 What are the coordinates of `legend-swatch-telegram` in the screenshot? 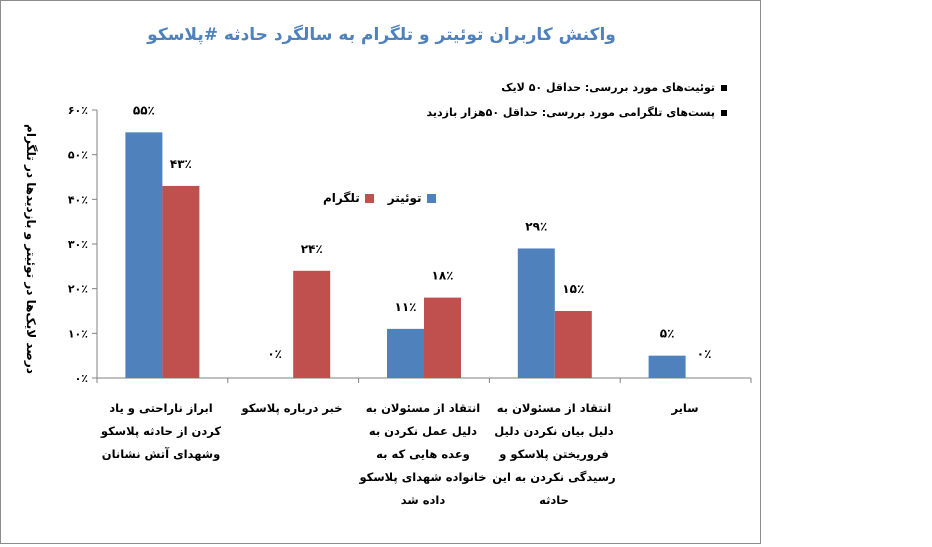 It's located at (369, 198).